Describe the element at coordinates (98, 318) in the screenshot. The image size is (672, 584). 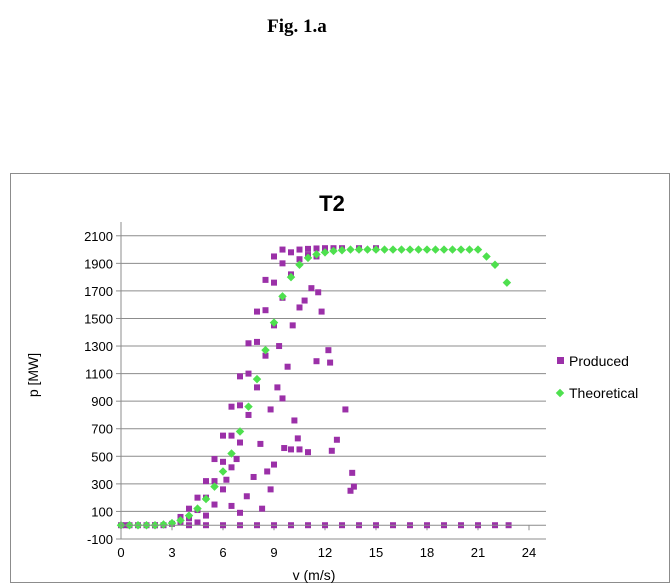
I see `y-tick-label: 1500` at that location.